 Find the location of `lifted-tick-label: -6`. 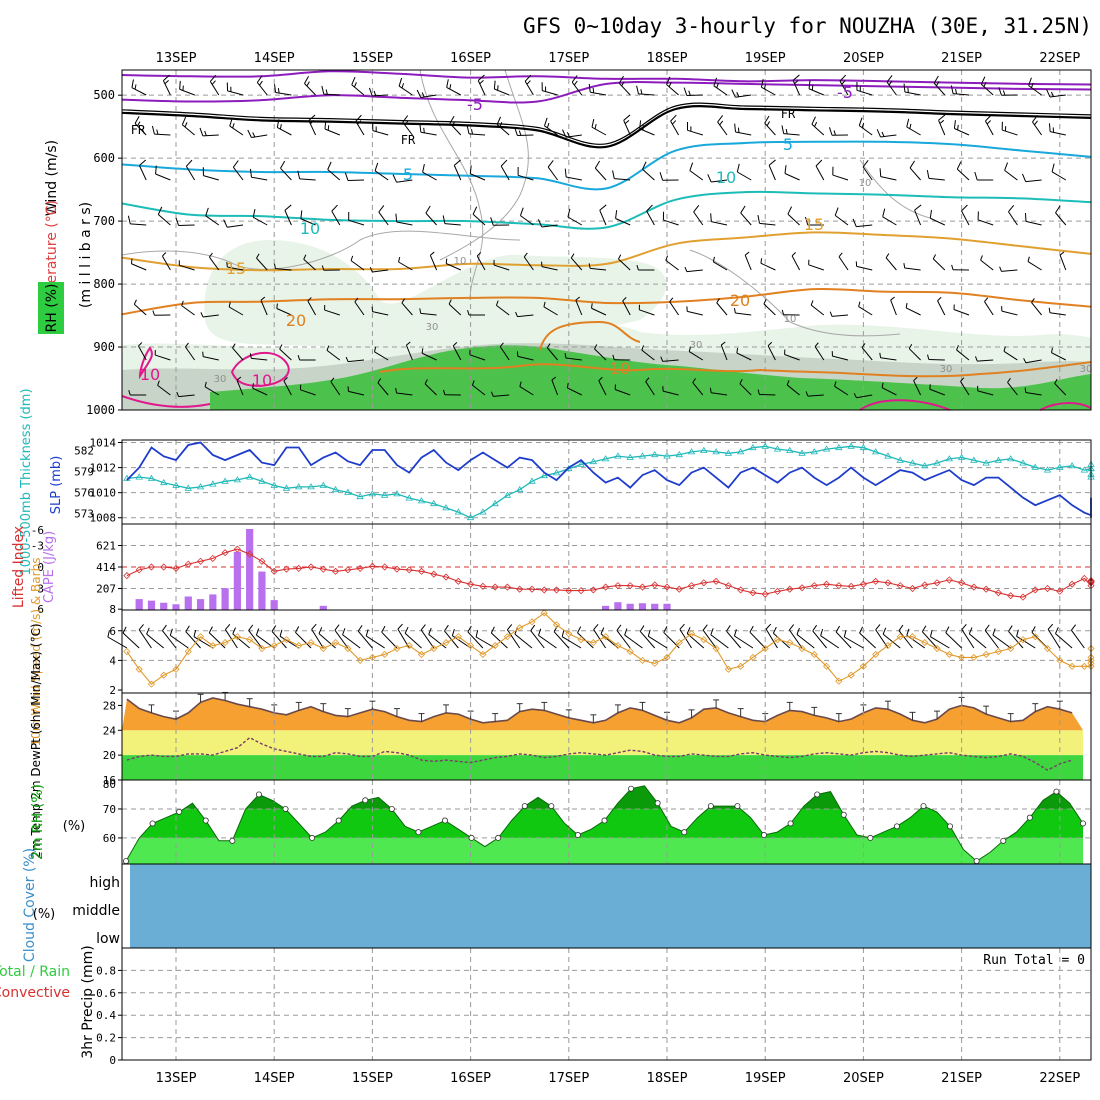

lifted-tick-label: -6 is located at coordinates (37, 530).